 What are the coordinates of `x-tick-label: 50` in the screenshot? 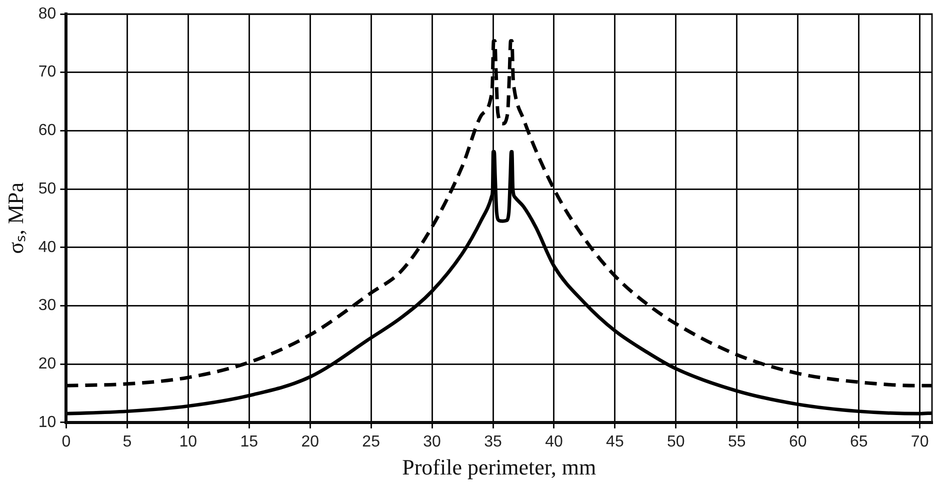 It's located at (676, 441).